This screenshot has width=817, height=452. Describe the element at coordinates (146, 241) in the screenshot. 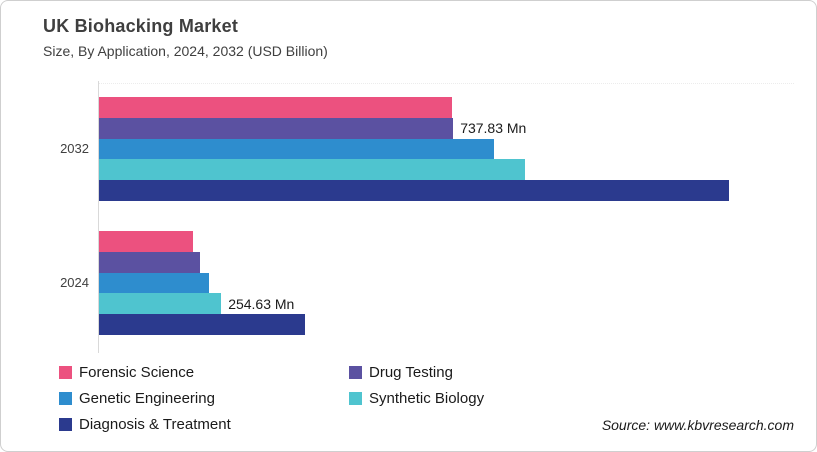

I see `bar-2024-forensic-science` at that location.